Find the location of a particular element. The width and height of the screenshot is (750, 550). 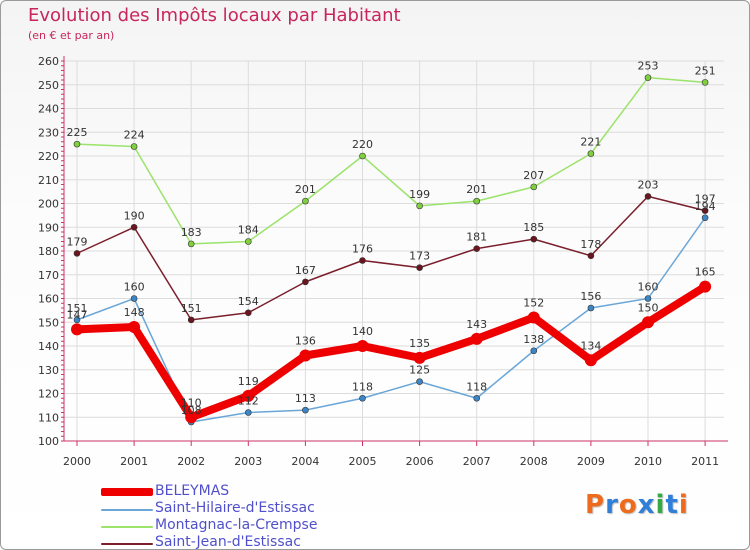

point-montagnac-la-crempse-2007 is located at coordinates (477, 201).